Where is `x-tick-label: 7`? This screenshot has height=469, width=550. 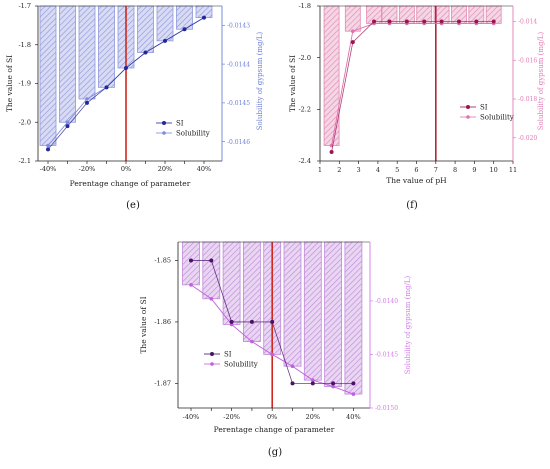
x-tick-label: 7 is located at coordinates (436, 170).